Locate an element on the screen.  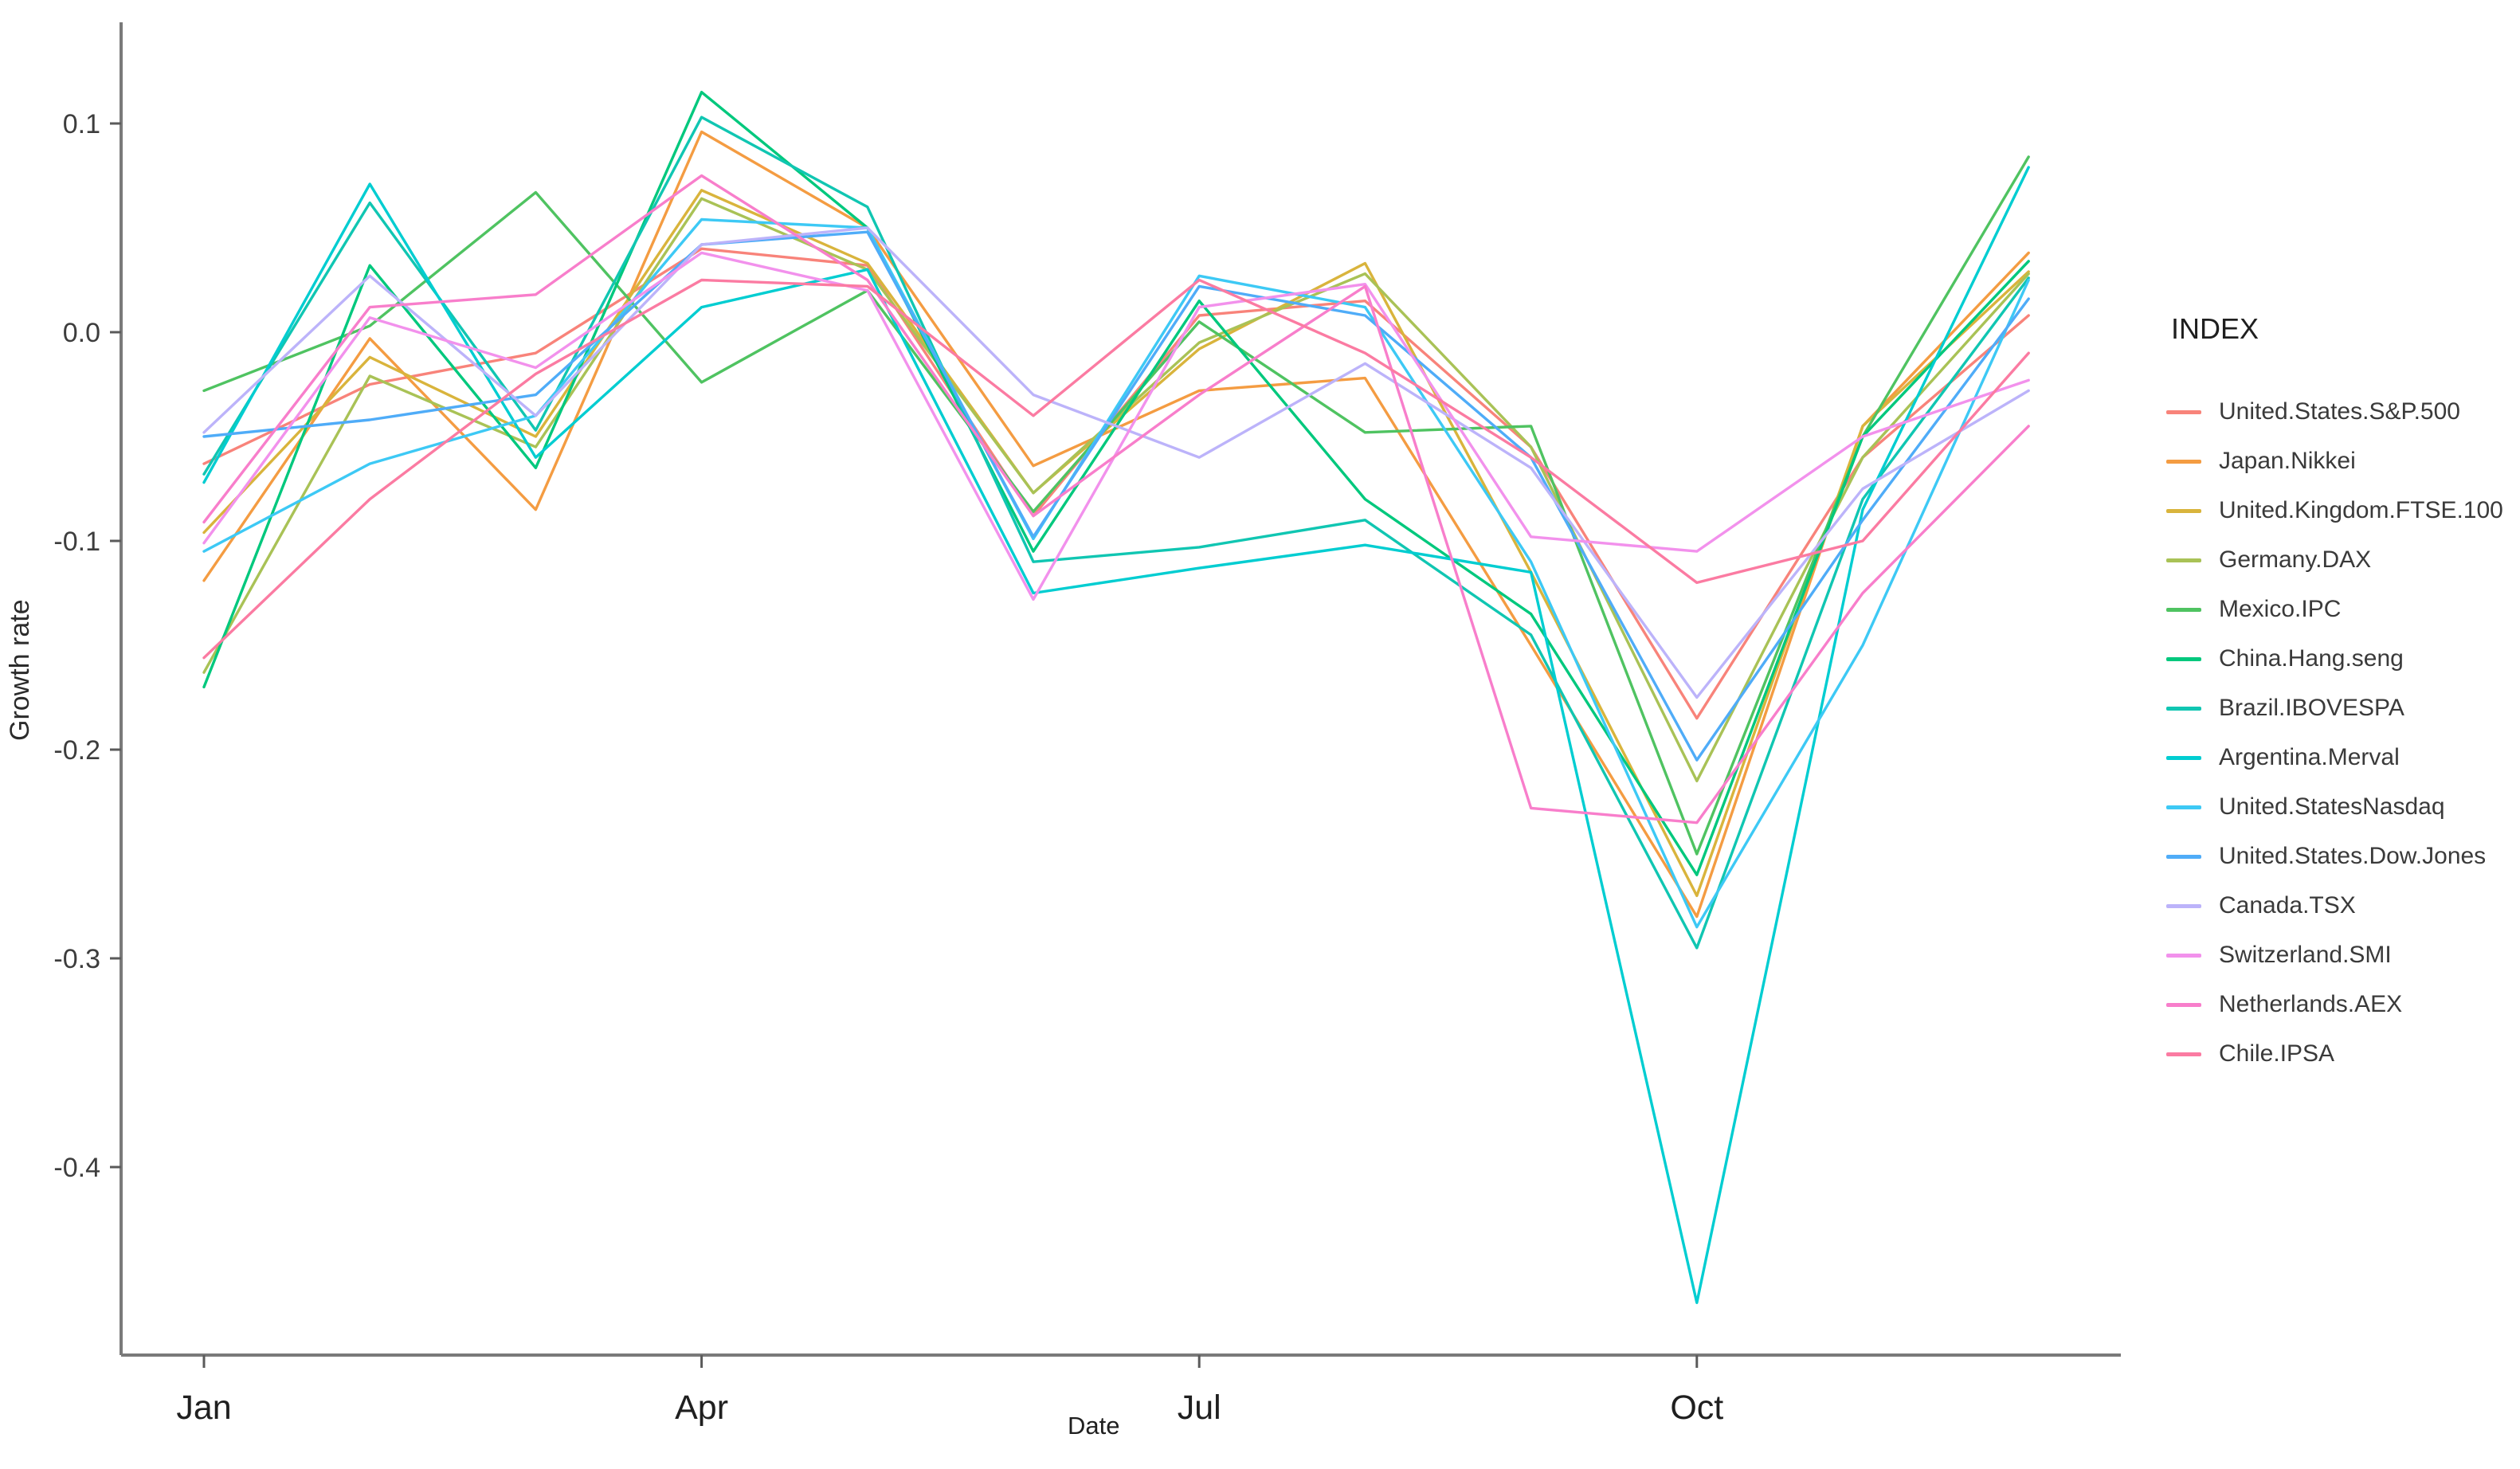
legend-label: Switzerland.SMI is located at coordinates (2305, 955).